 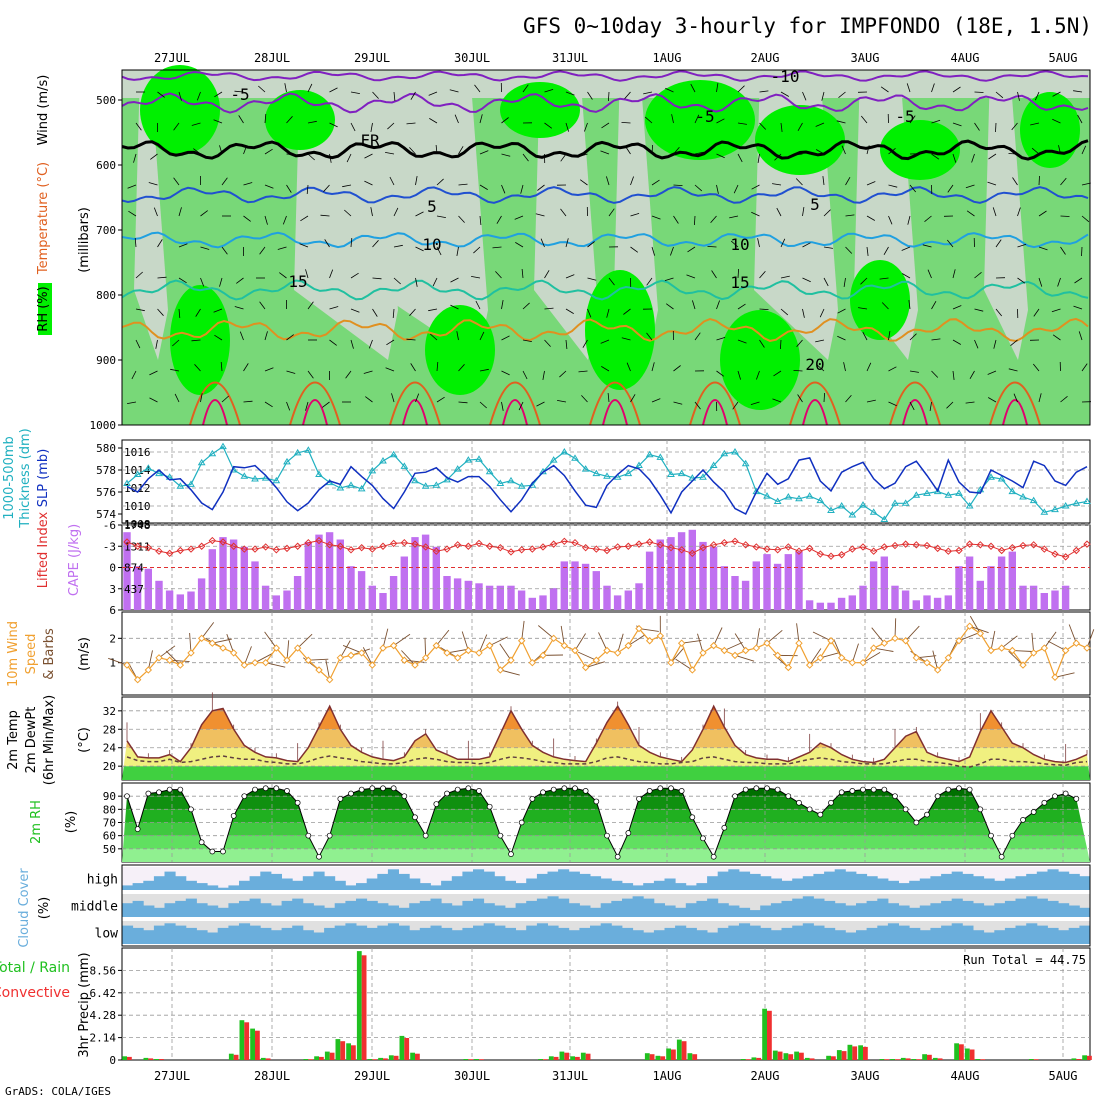 I want to click on wind-ylabel-2: Speed, so click(x=31, y=654).